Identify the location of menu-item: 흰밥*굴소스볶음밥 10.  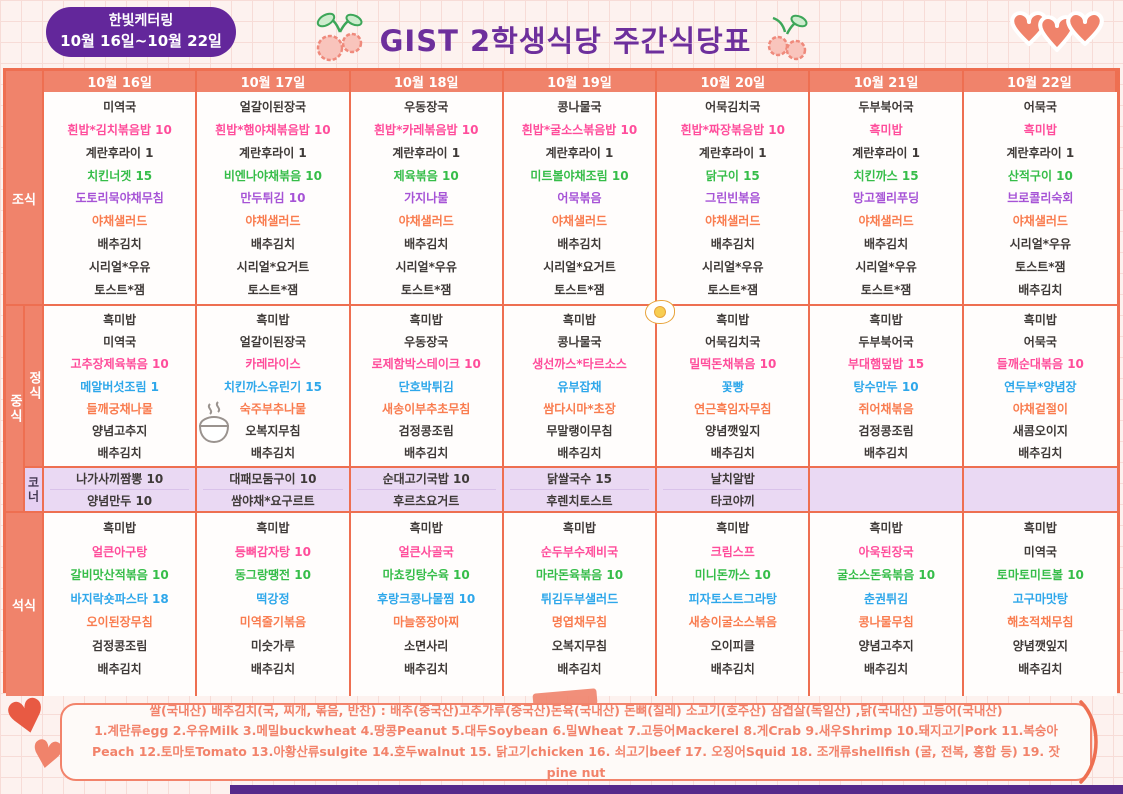
(579, 129).